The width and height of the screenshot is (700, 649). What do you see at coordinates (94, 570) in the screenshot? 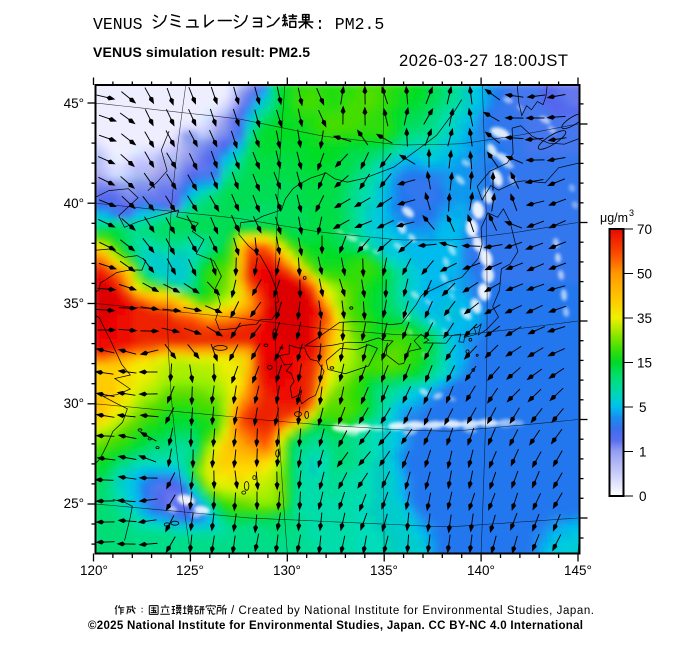
I see `svg-text: 120°` at bounding box center [94, 570].